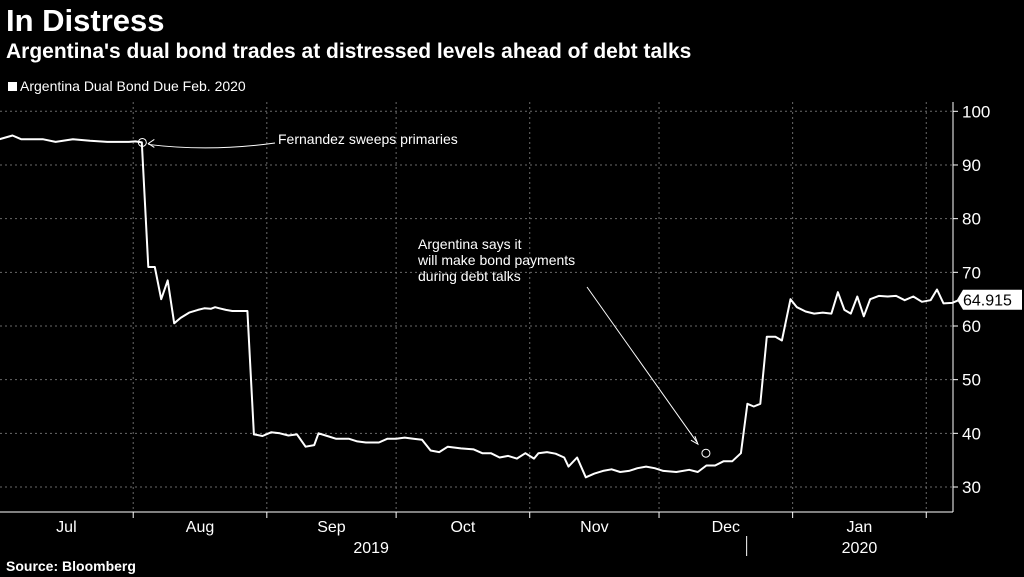 This screenshot has width=1024, height=577. What do you see at coordinates (860, 527) in the screenshot?
I see `x-tick-label: Jan` at bounding box center [860, 527].